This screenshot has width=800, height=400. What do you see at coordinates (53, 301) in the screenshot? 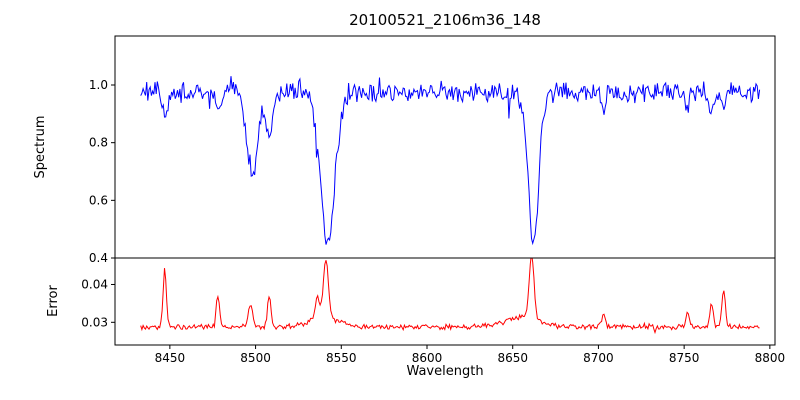
I see `error-y-axis-label: Error` at bounding box center [53, 301].